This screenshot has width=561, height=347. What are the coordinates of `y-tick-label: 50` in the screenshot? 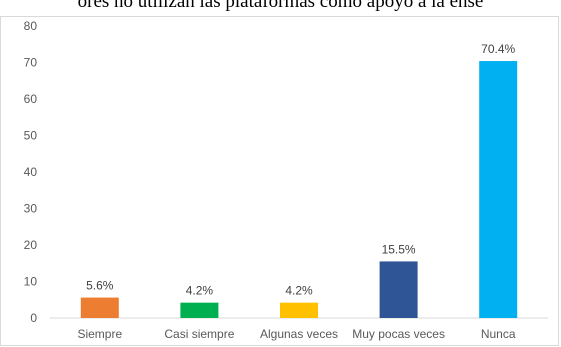 It's located at (31, 136).